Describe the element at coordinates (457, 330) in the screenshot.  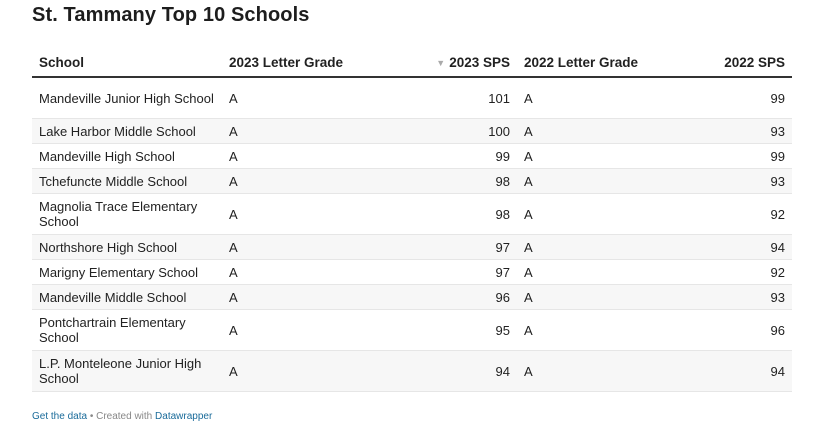
I see `cell-2023-sps: 95` at that location.